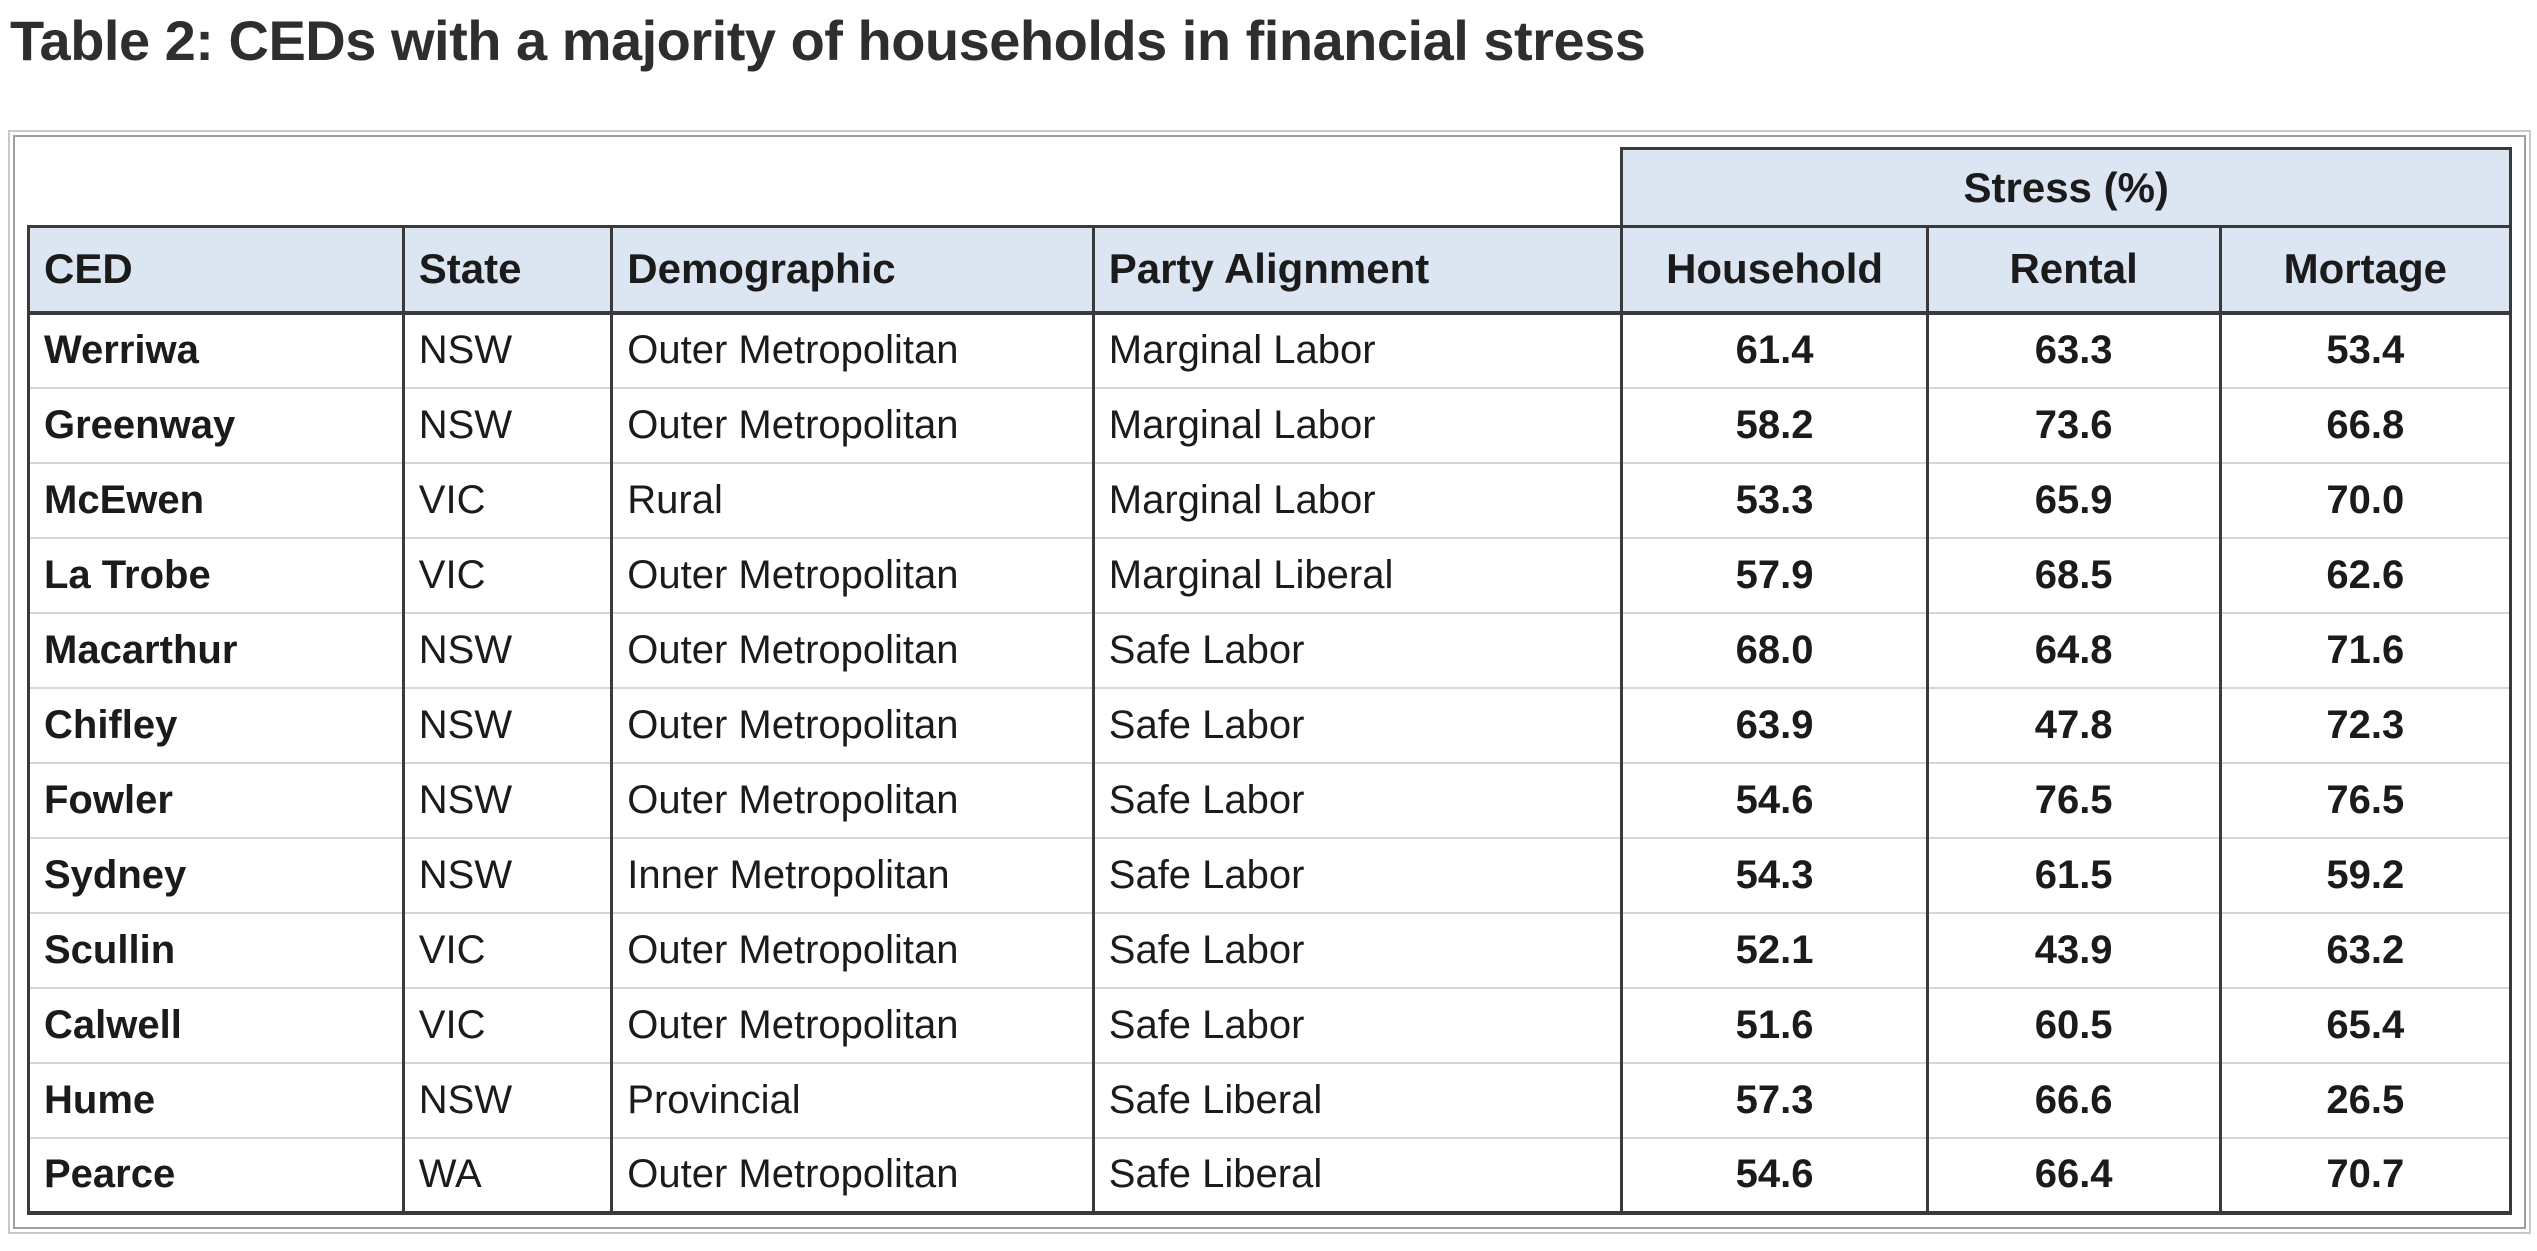  I want to click on cell-ced: Hume, so click(216, 1100).